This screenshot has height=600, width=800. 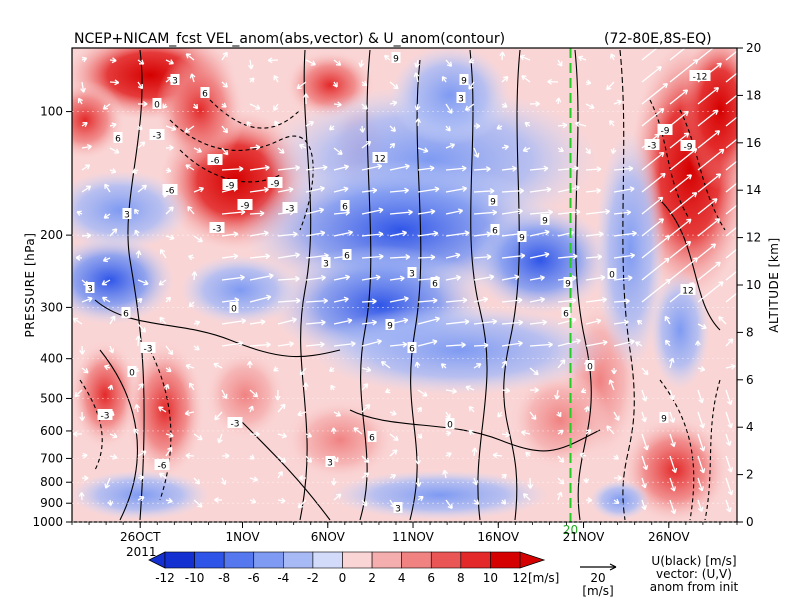 I want to click on y-tick-label: 300, so click(x=51, y=307).